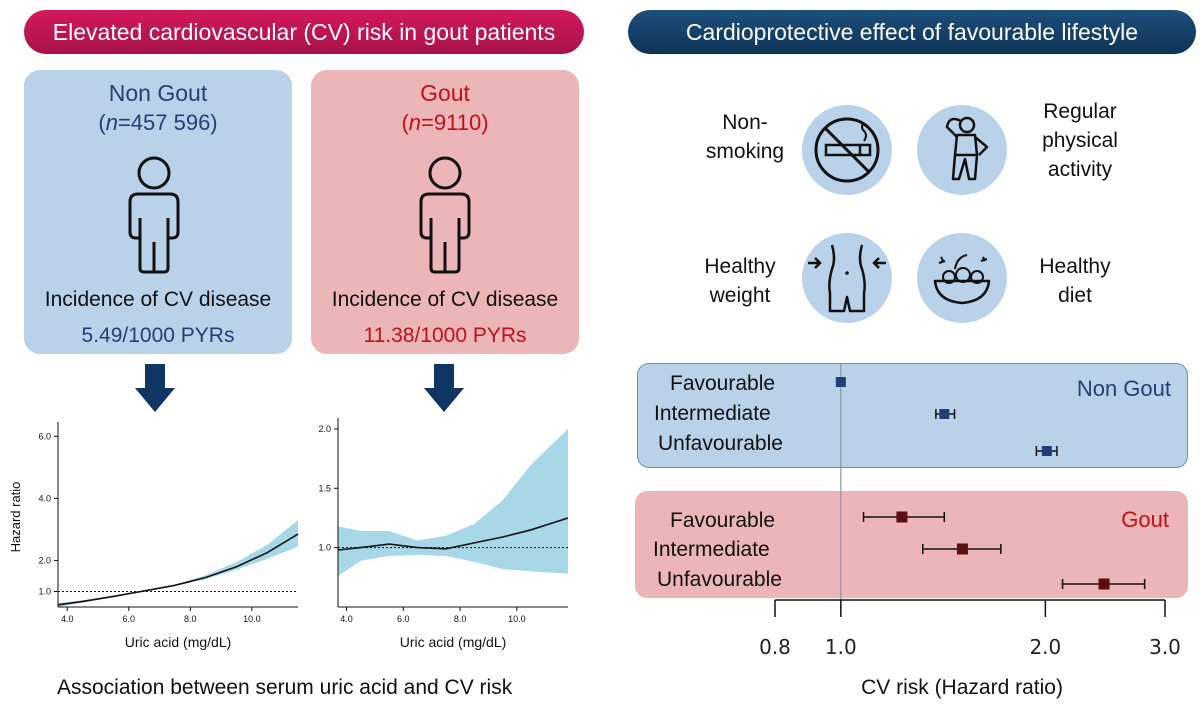 The image size is (1200, 710). What do you see at coordinates (745, 151) in the screenshot?
I see `non-smoking-line-2: smoking` at bounding box center [745, 151].